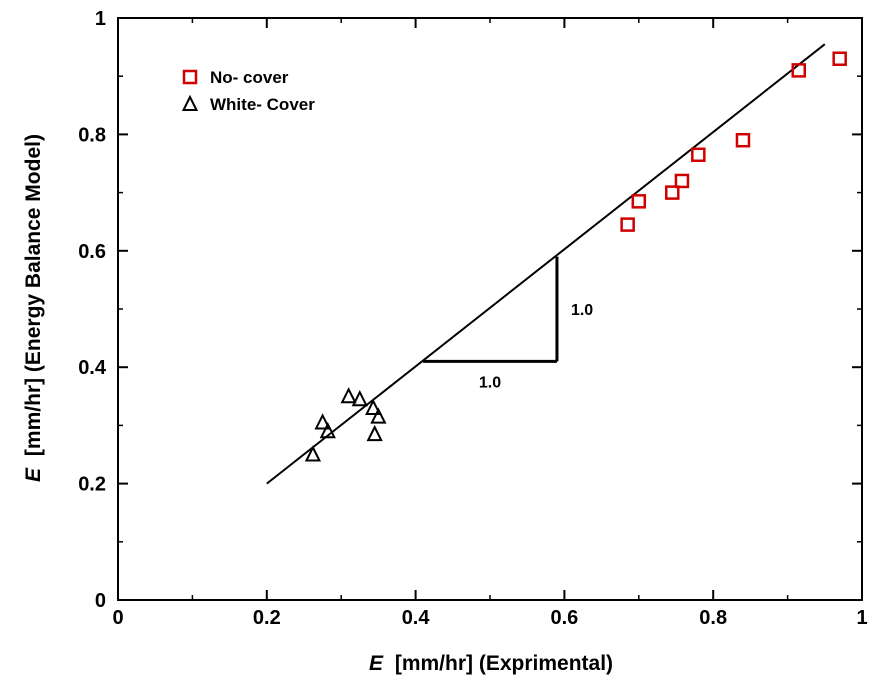 This screenshot has height=684, width=872. I want to click on y-tick-label: 1, so click(100, 19).